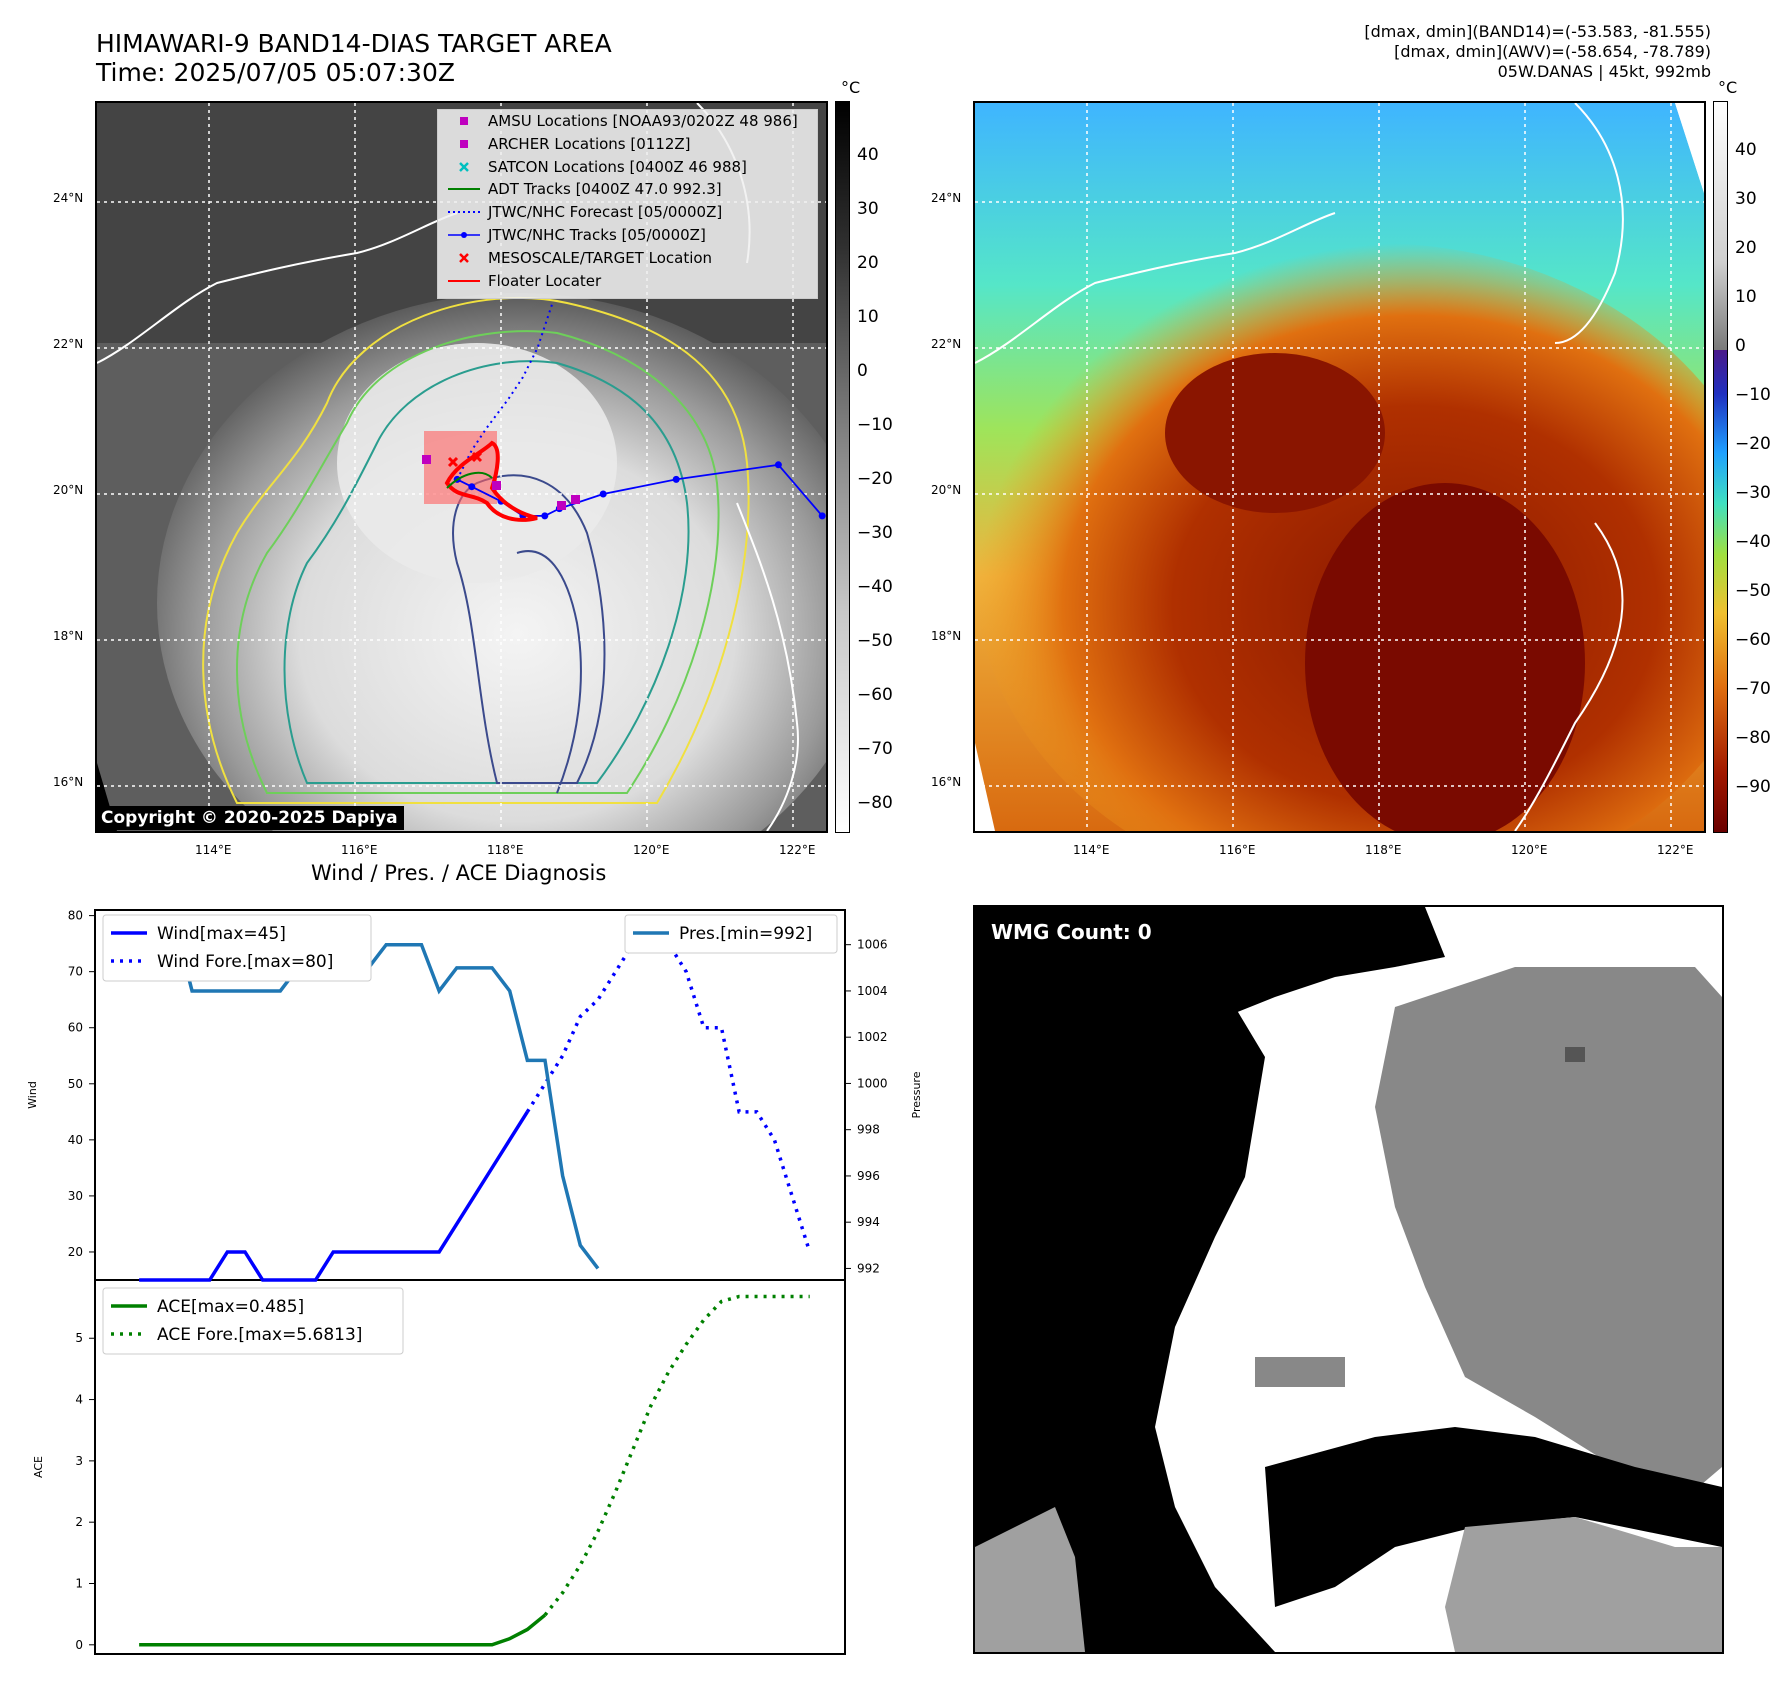  What do you see at coordinates (643, 121) in the screenshot?
I see `legend-label: AMSU Locations [NOAA93/0202Z 48 986]` at bounding box center [643, 121].